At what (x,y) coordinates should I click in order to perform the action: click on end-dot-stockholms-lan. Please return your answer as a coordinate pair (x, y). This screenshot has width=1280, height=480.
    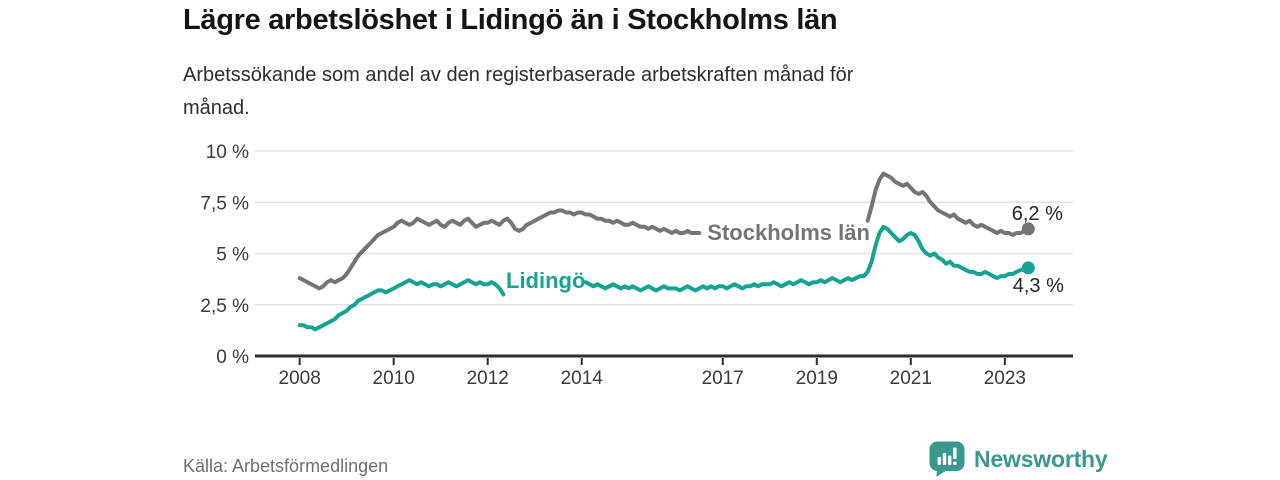
    Looking at the image, I should click on (1028, 229).